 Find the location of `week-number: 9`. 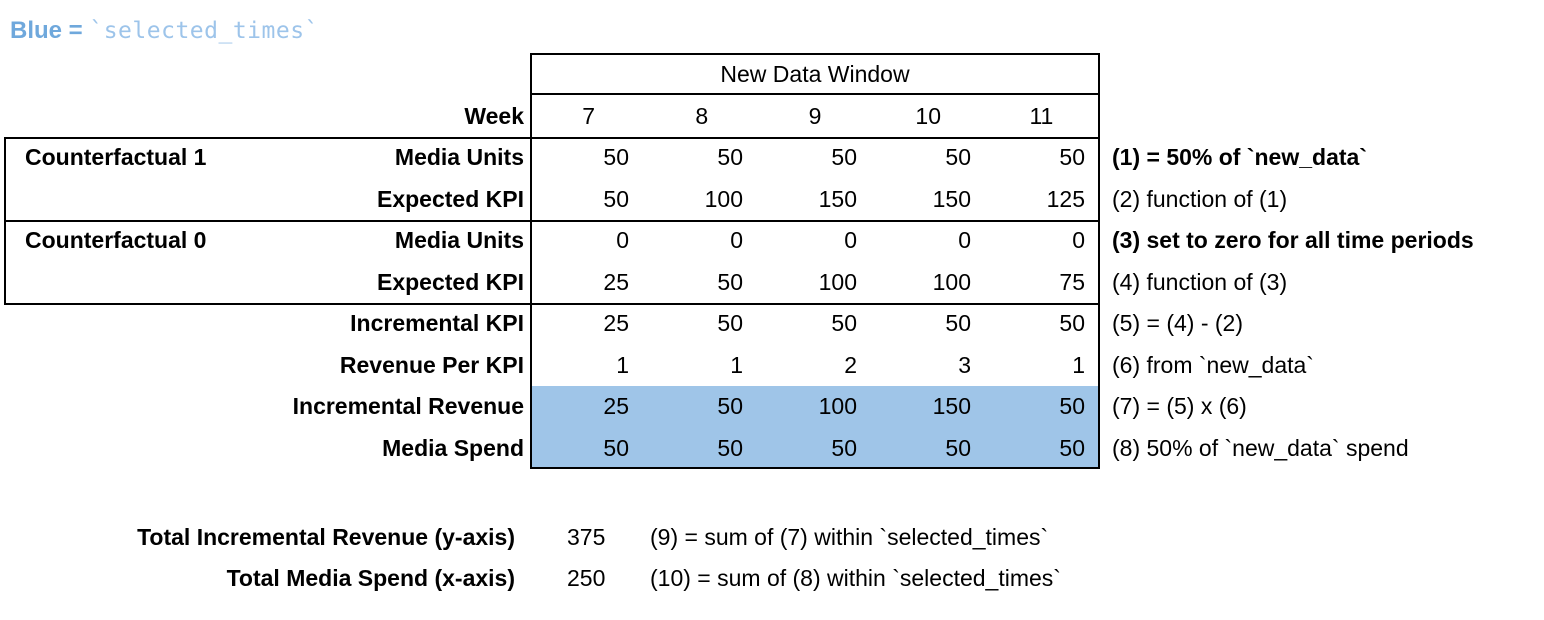

week-number: 9 is located at coordinates (815, 116).